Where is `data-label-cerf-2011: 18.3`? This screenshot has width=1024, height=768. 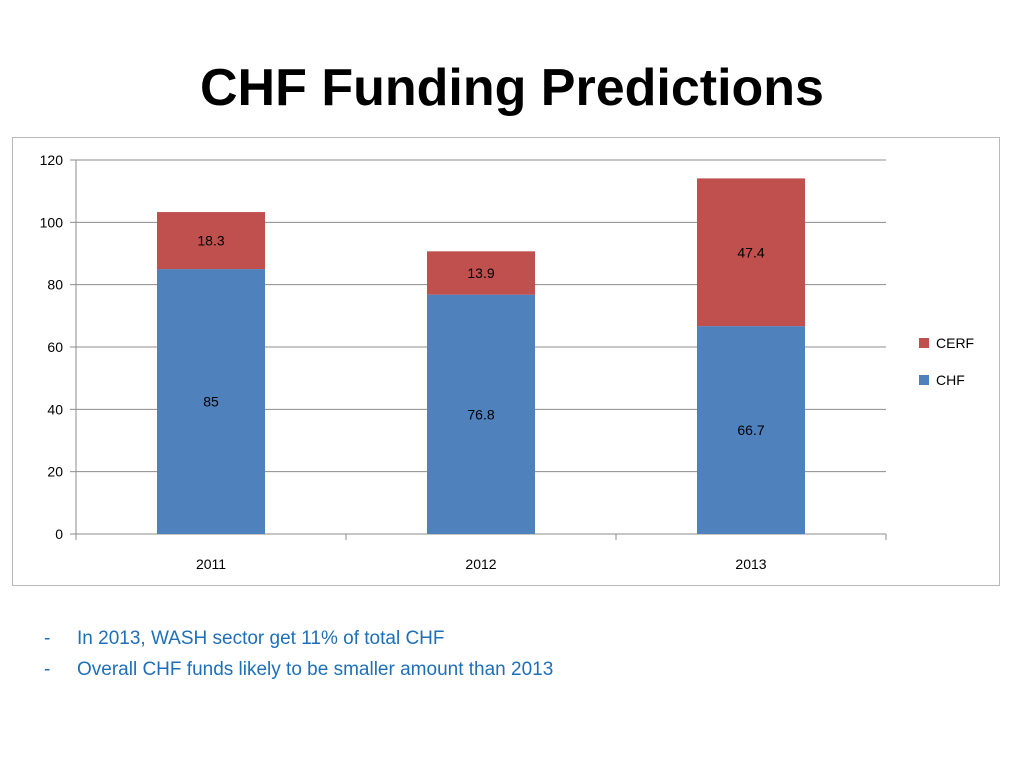 data-label-cerf-2011: 18.3 is located at coordinates (210, 241).